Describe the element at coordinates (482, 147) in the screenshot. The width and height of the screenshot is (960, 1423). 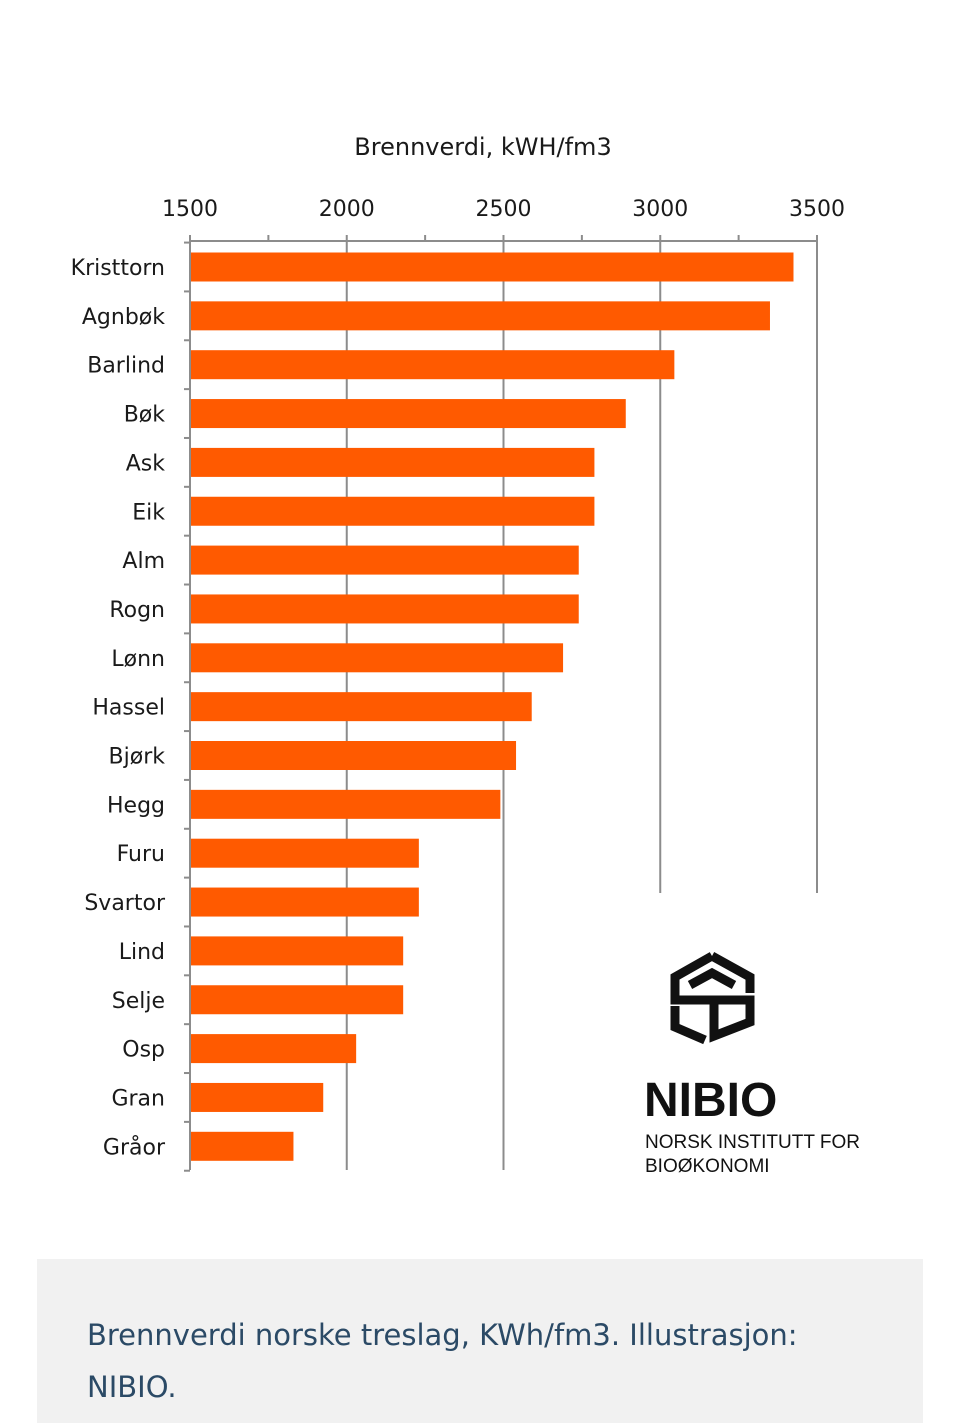
I see `chart-title: Brennverdi, kWH/fm3` at that location.